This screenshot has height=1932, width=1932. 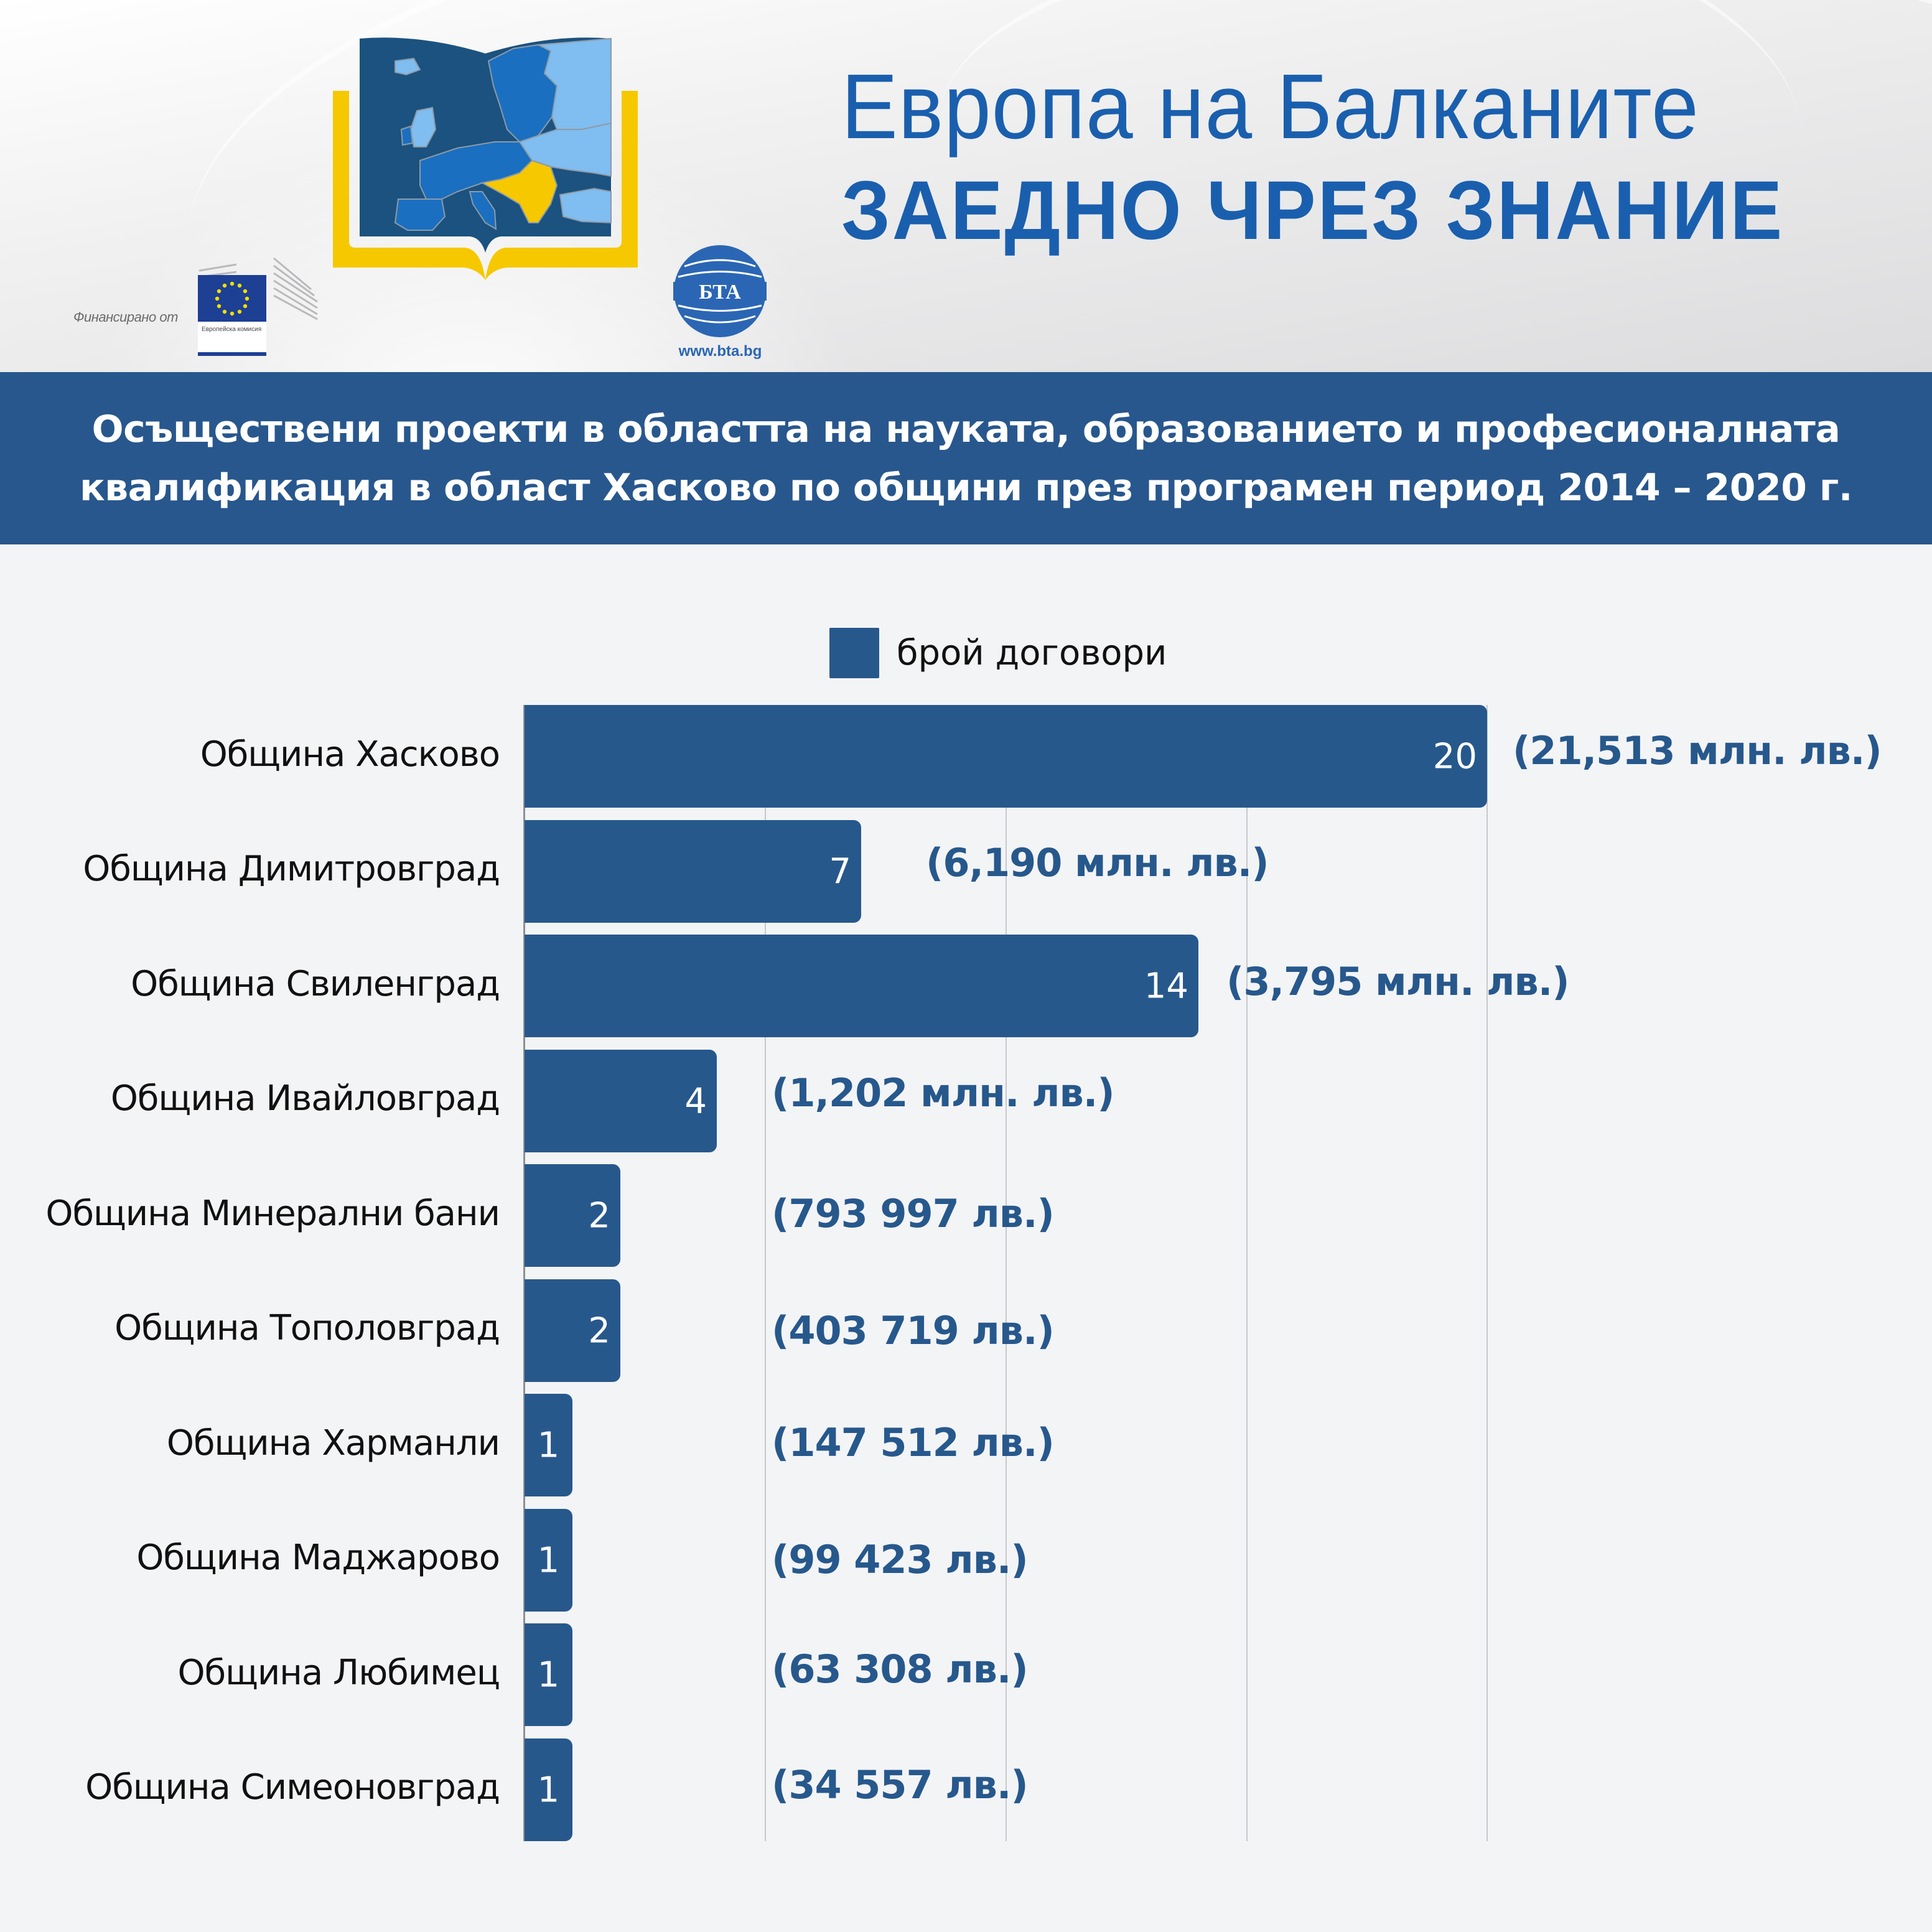 What do you see at coordinates (1697, 750) in the screenshot?
I see `amount-label: (21,513 млн. лв.)` at bounding box center [1697, 750].